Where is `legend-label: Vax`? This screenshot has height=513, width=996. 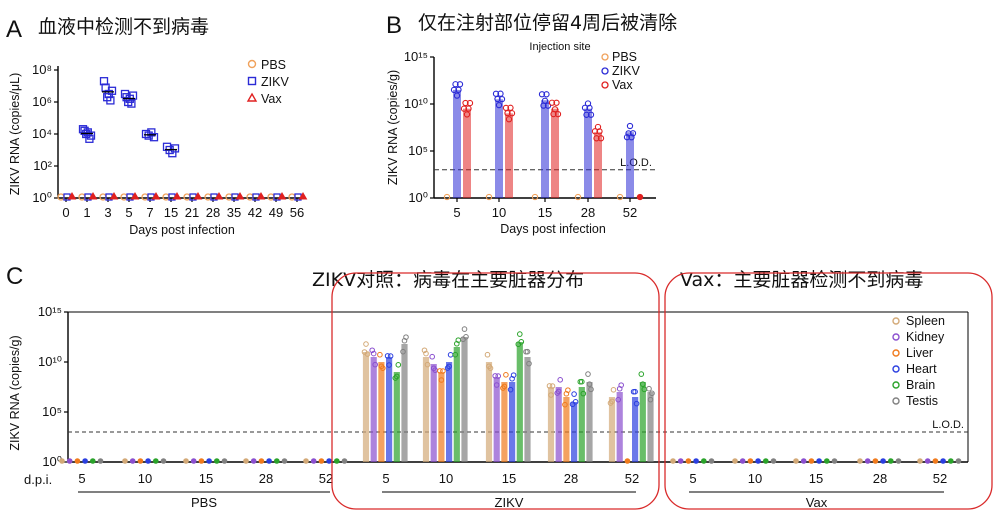 legend-label: Vax is located at coordinates (622, 85).